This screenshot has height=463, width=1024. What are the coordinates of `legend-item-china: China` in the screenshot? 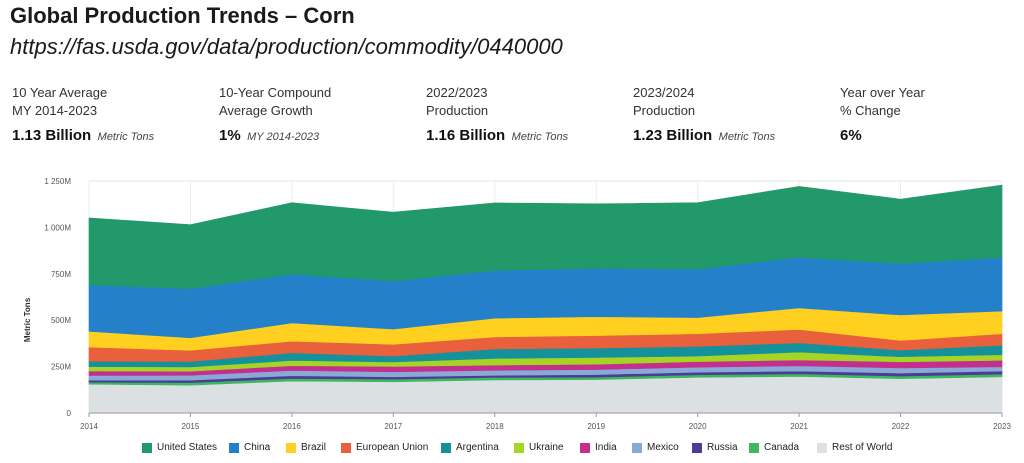 It's located at (249, 447).